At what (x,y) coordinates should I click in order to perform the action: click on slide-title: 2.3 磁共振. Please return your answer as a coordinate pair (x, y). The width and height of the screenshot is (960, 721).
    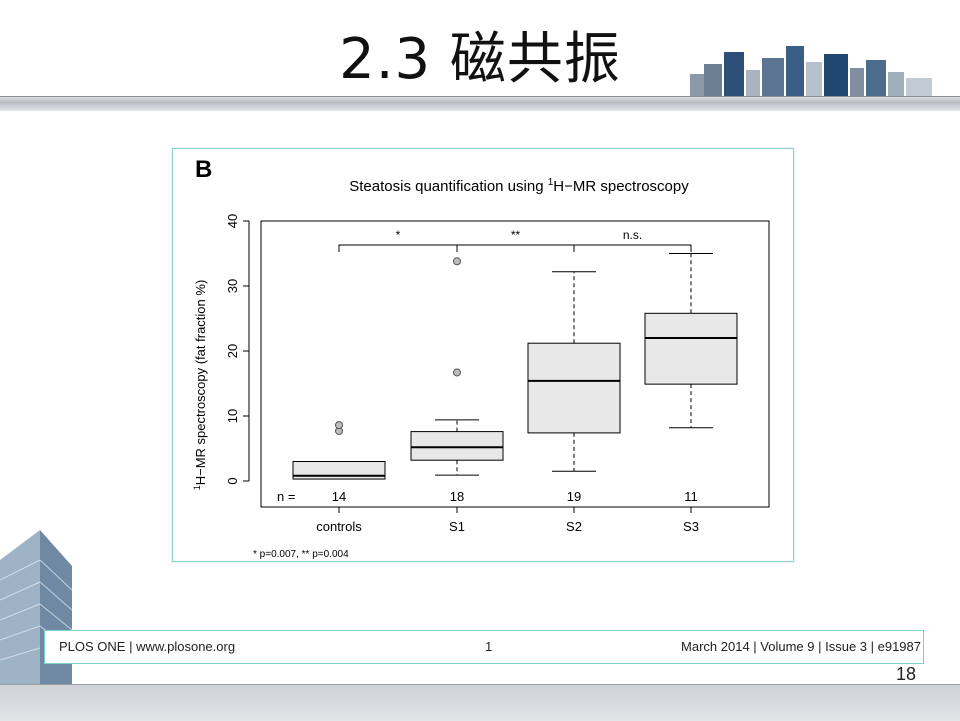
    Looking at the image, I should click on (480, 59).